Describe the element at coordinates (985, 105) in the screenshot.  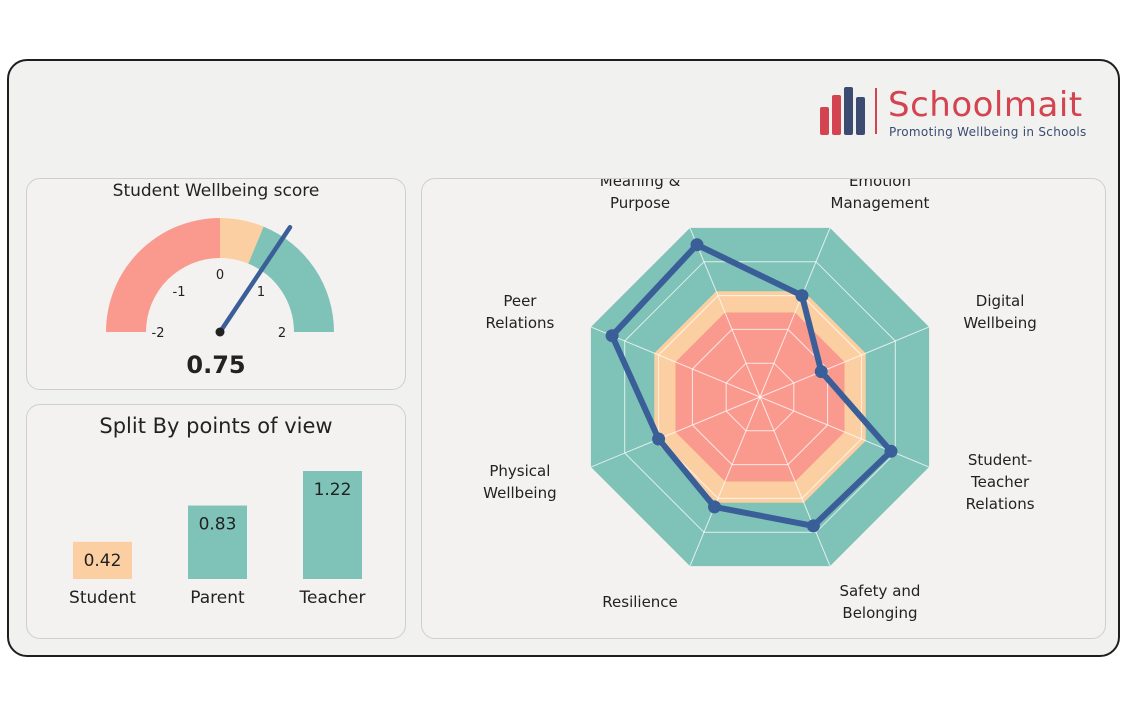
I see `brand-name: Schoolmait` at that location.